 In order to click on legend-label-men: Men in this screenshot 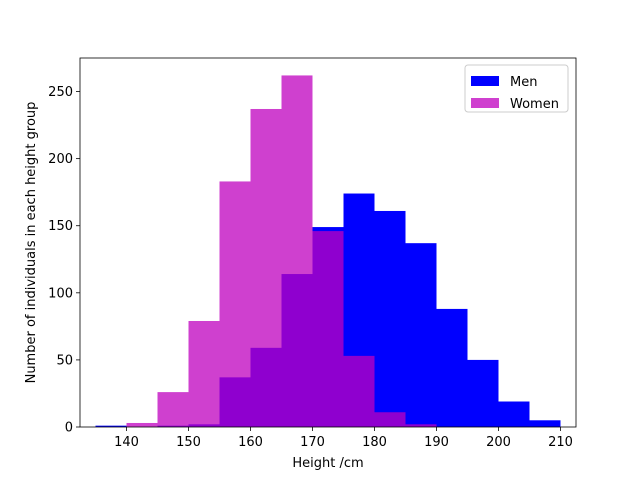, I will do `click(523, 82)`.